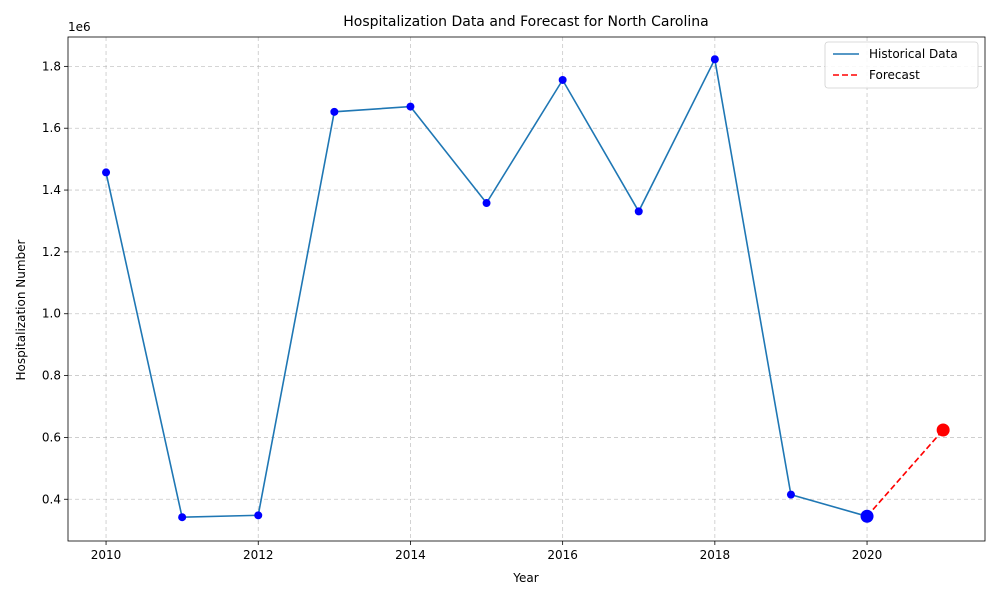 The width and height of the screenshot is (1000, 604). Describe the element at coordinates (79, 27) in the screenshot. I see `y-axis-offset-label: 1e6` at that location.